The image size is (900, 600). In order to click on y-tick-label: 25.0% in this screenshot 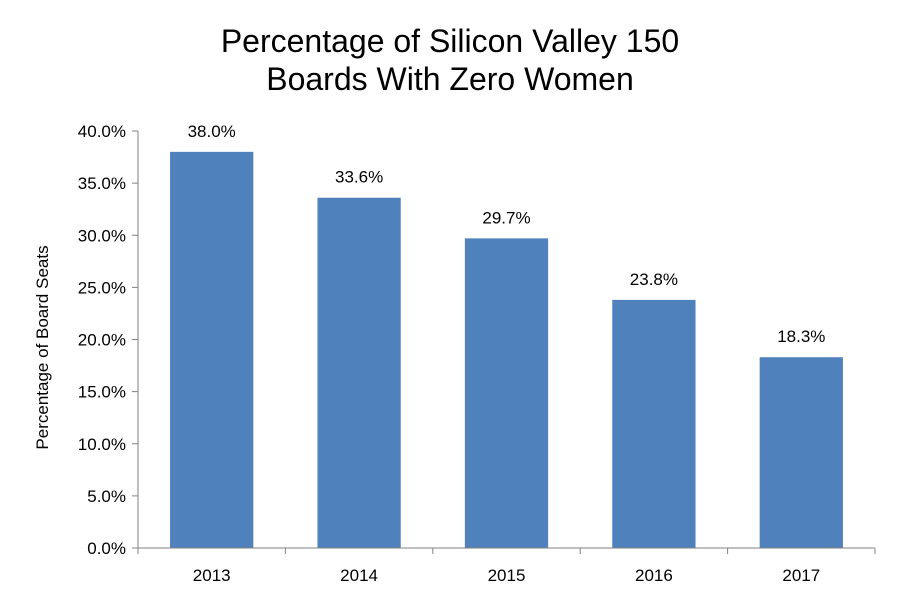, I will do `click(102, 287)`.